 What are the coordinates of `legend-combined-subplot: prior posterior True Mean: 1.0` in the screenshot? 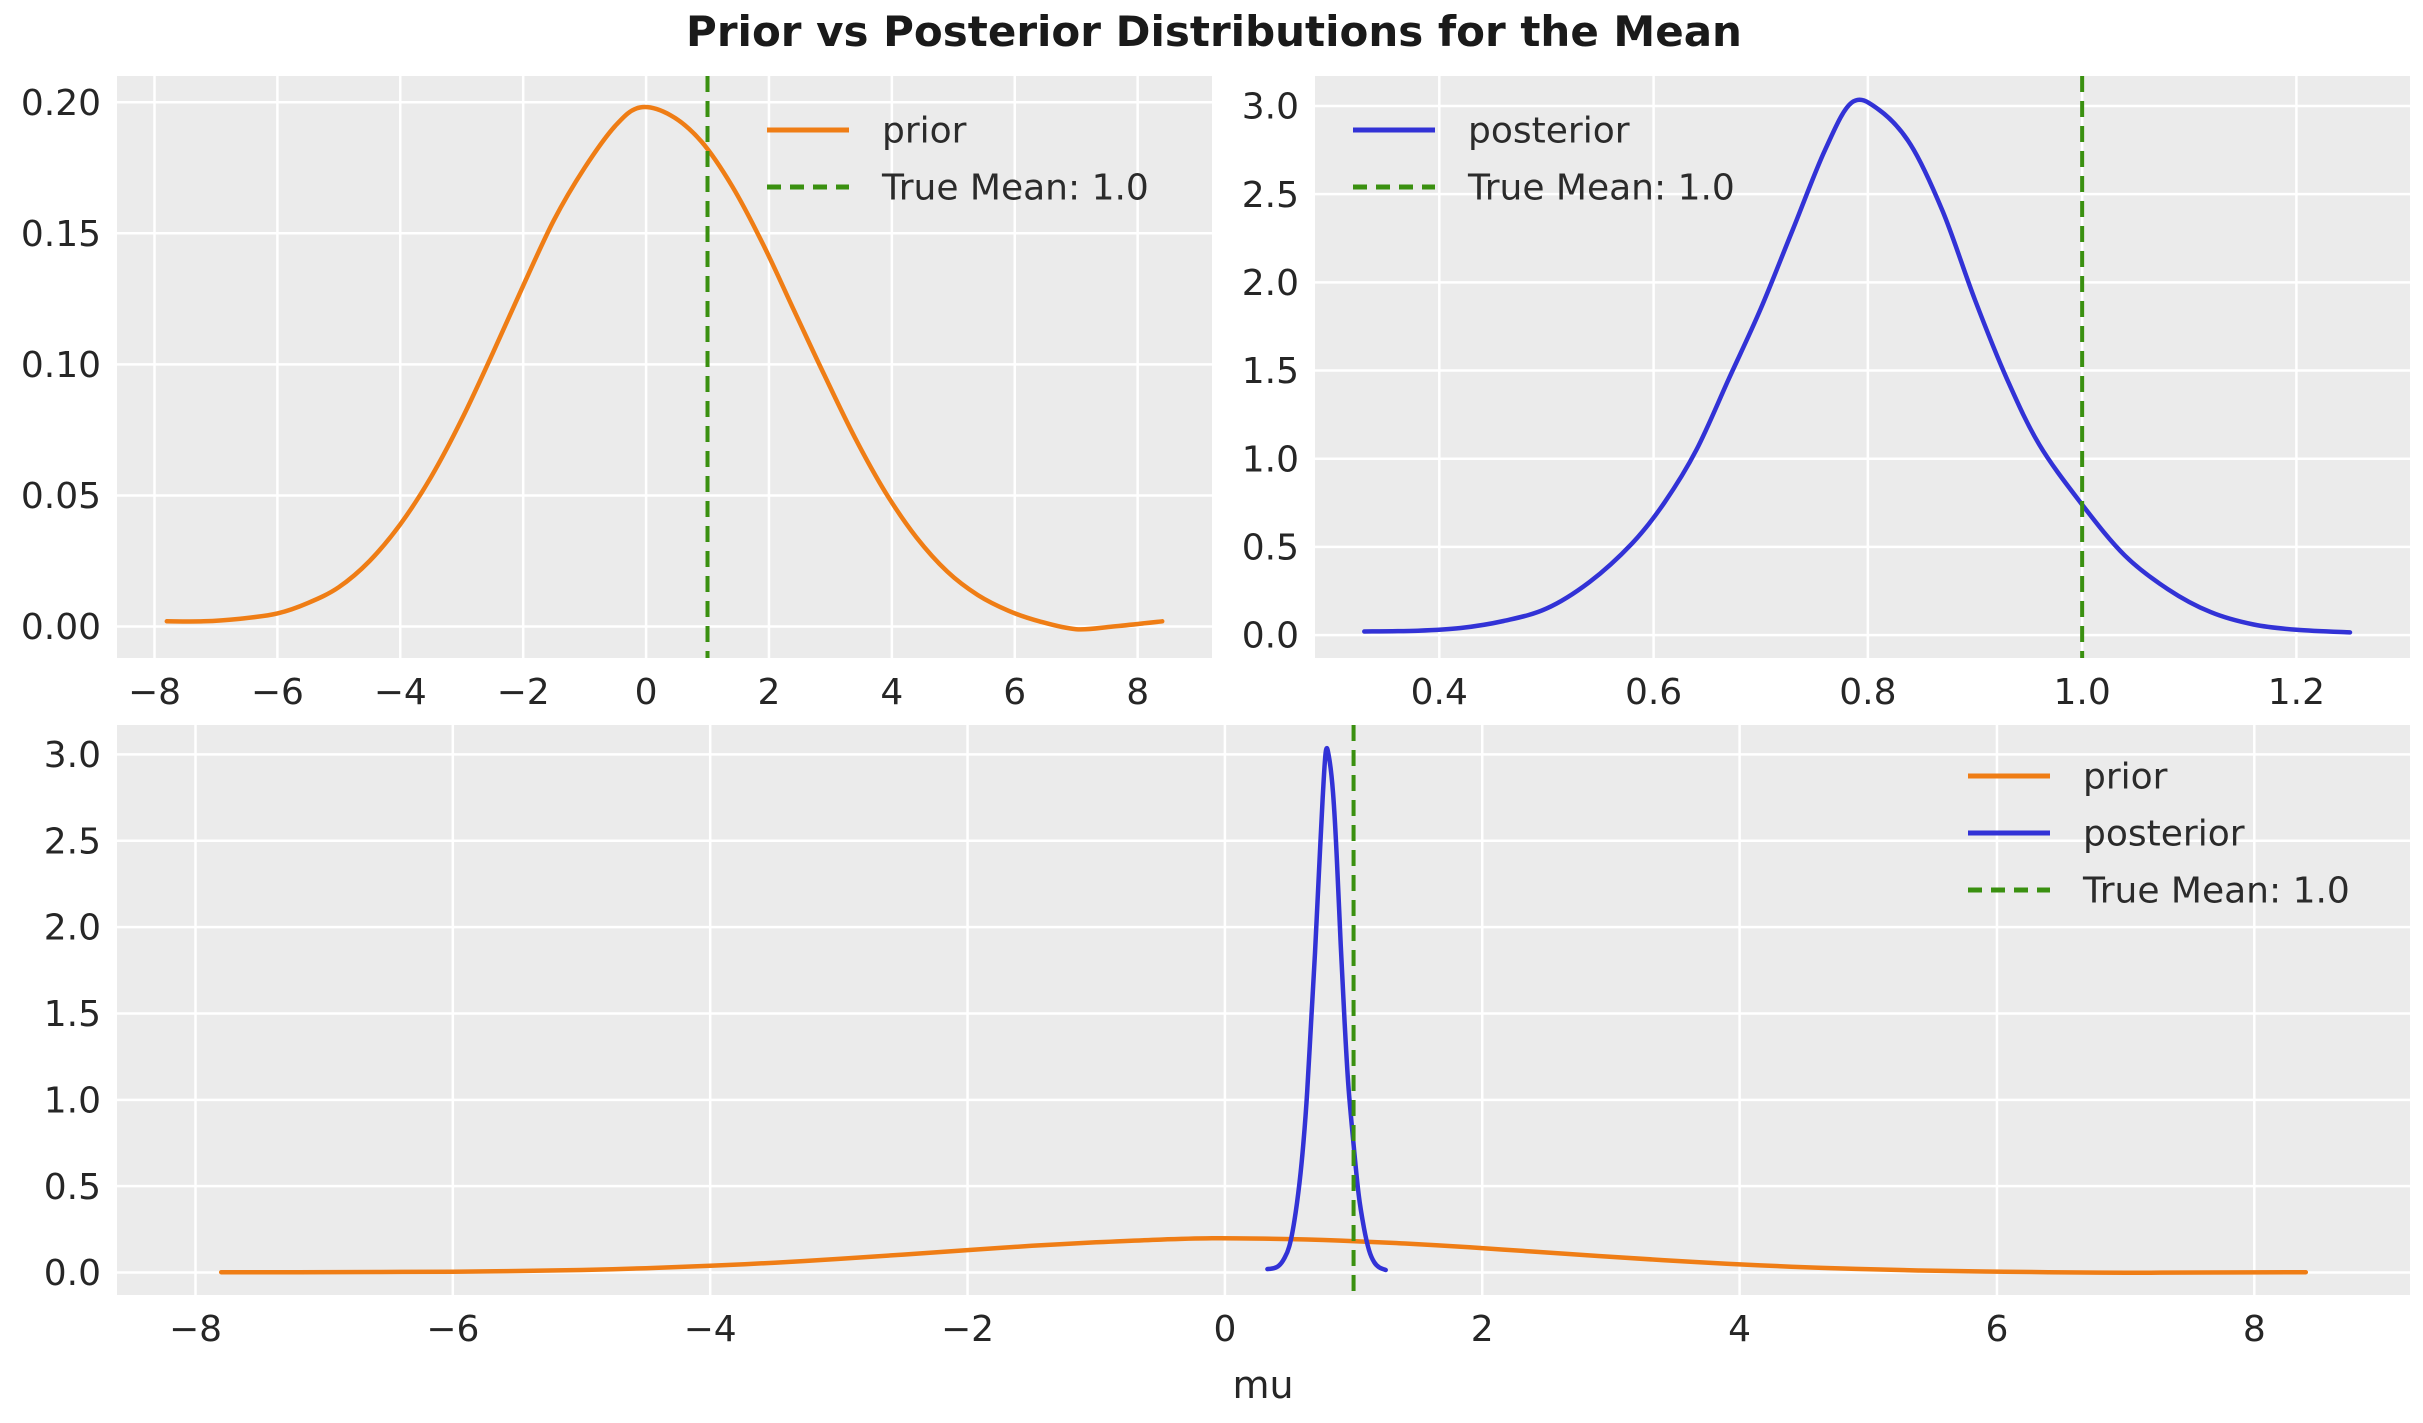 It's located at (2159, 834).